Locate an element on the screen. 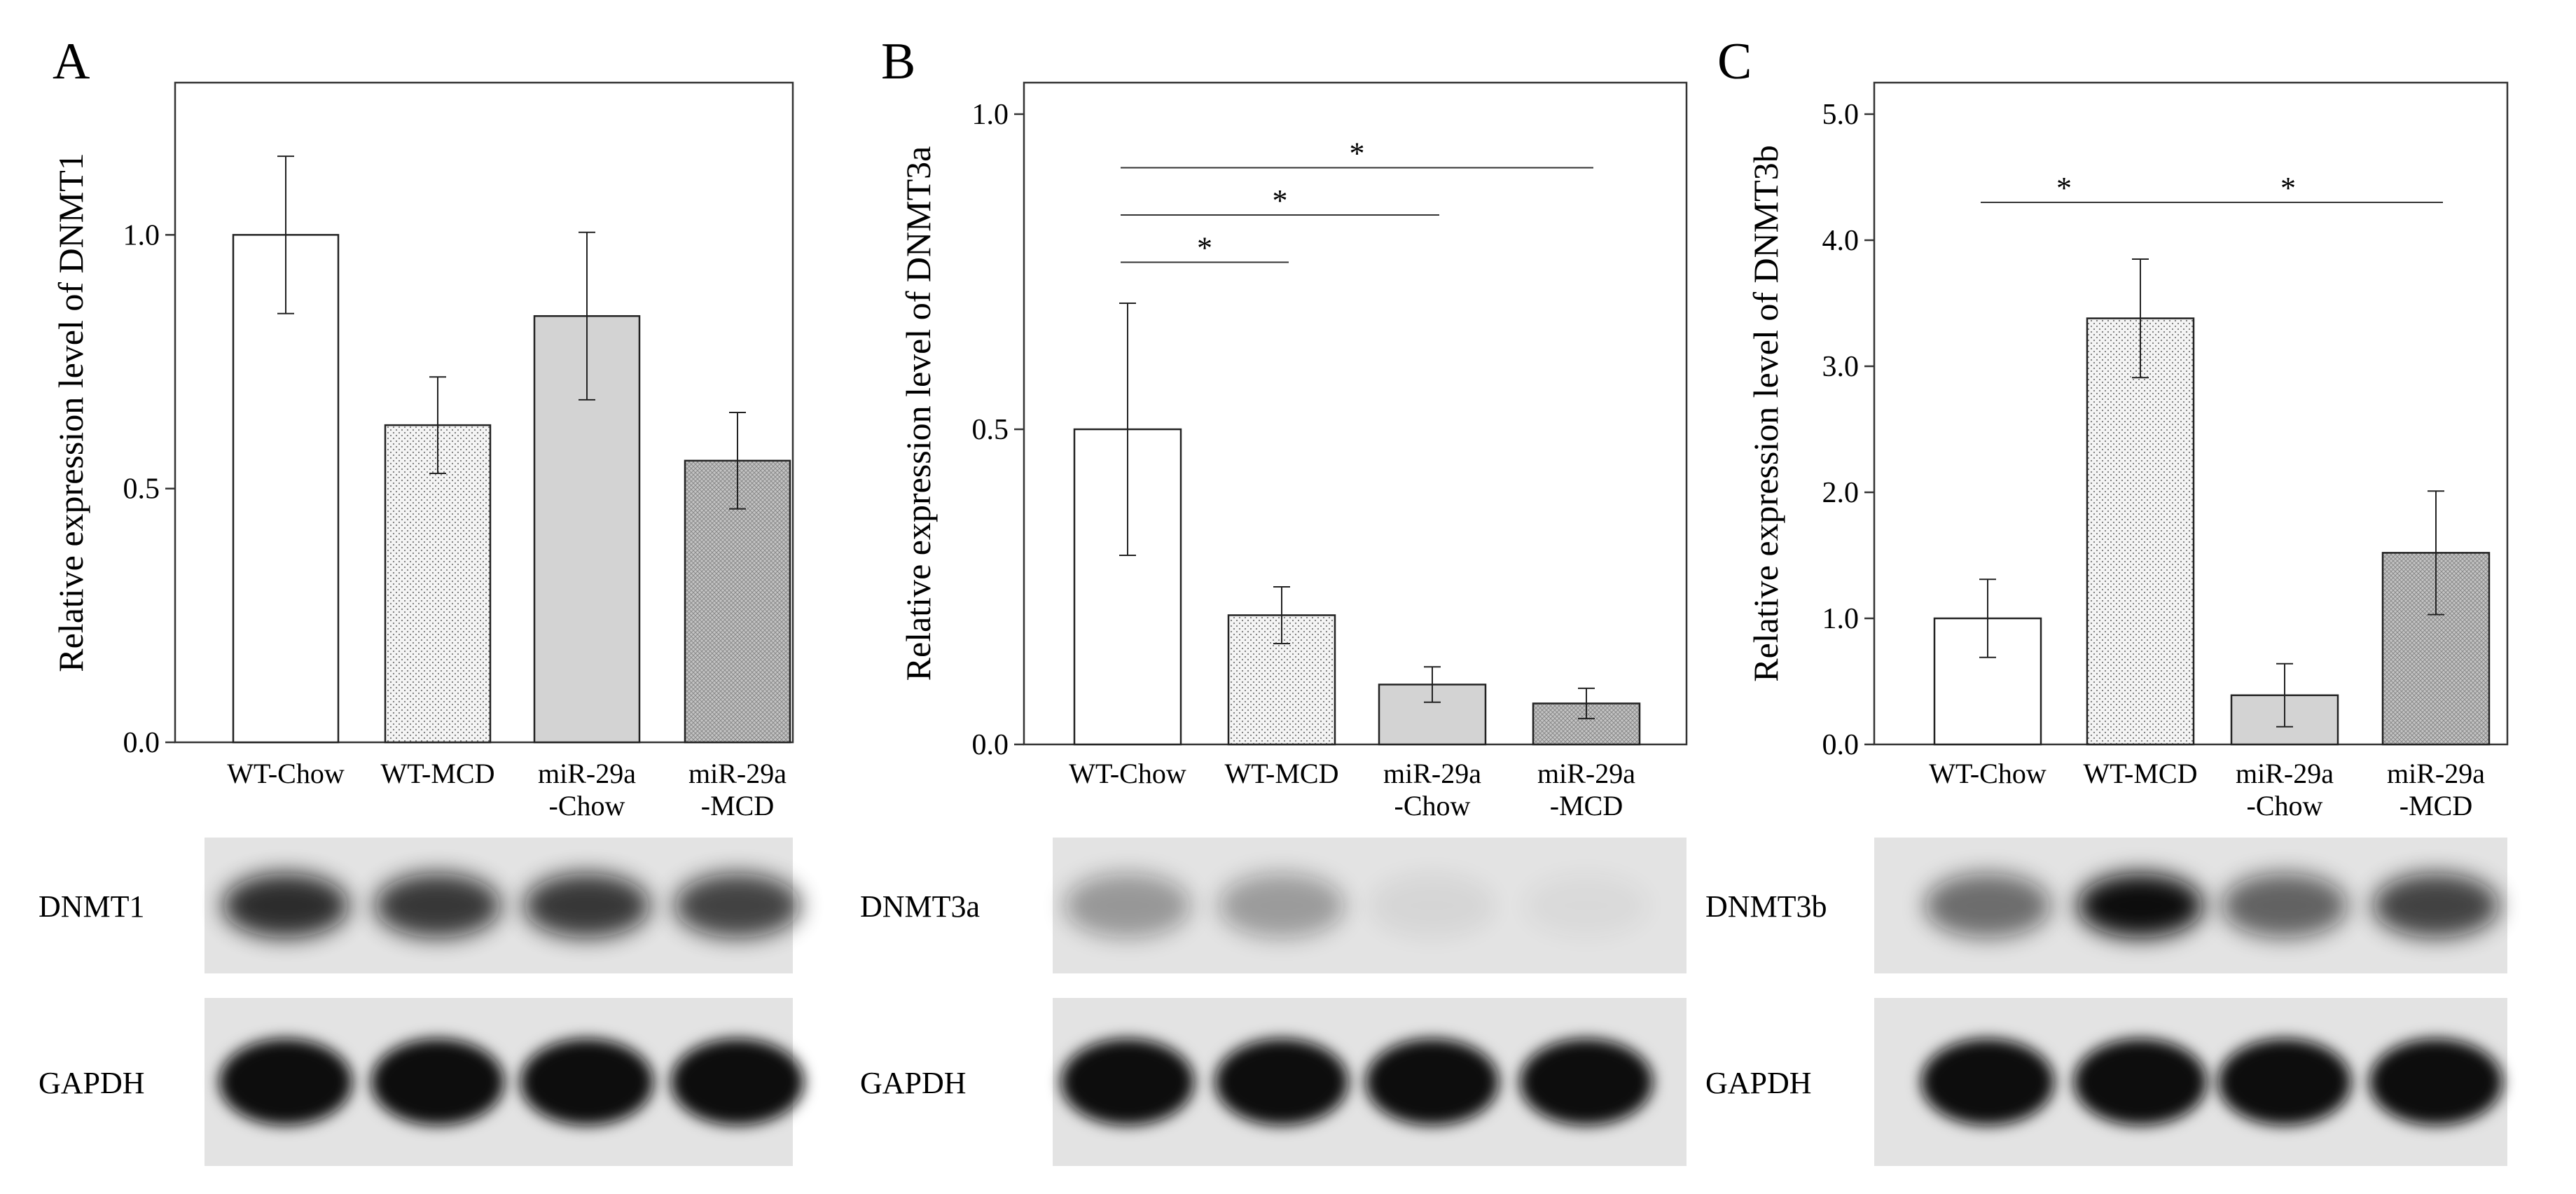 The height and width of the screenshot is (1194, 2576). blot-label: DNMT3b is located at coordinates (1766, 907).